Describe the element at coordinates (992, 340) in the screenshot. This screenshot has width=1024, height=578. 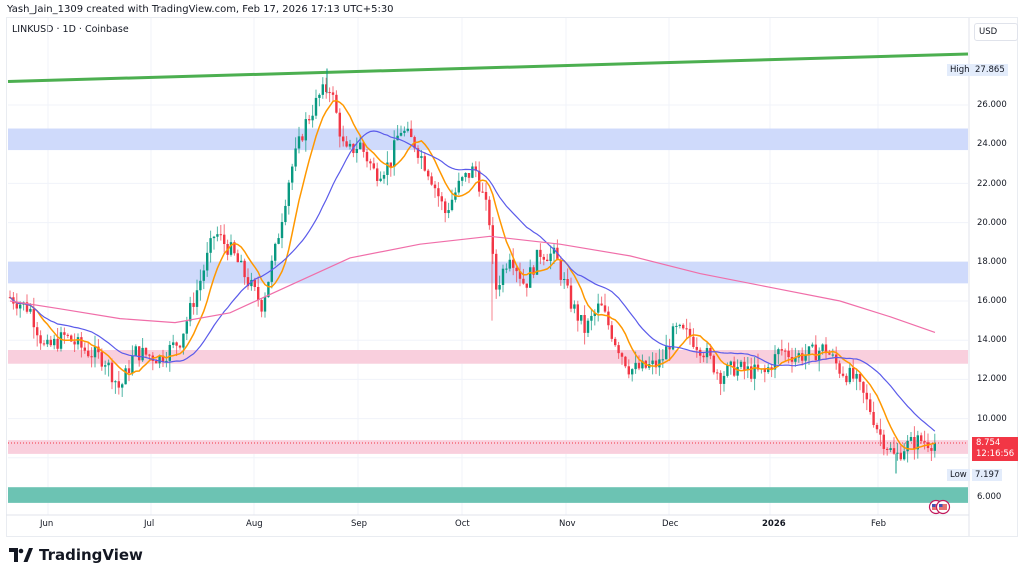
I see `y-tick: 14.000` at that location.